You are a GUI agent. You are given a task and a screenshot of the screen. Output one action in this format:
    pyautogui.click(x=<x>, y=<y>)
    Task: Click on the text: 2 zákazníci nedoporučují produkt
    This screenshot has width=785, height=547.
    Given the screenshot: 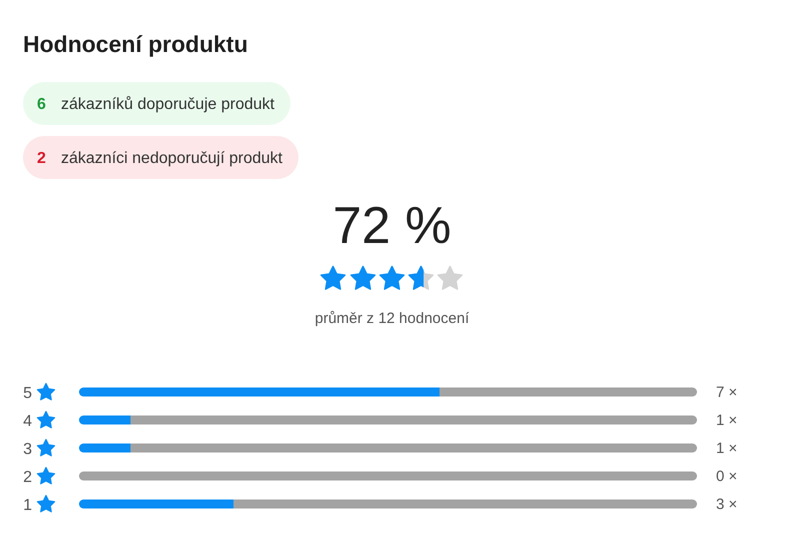 What is the action you would take?
    pyautogui.click(x=160, y=158)
    